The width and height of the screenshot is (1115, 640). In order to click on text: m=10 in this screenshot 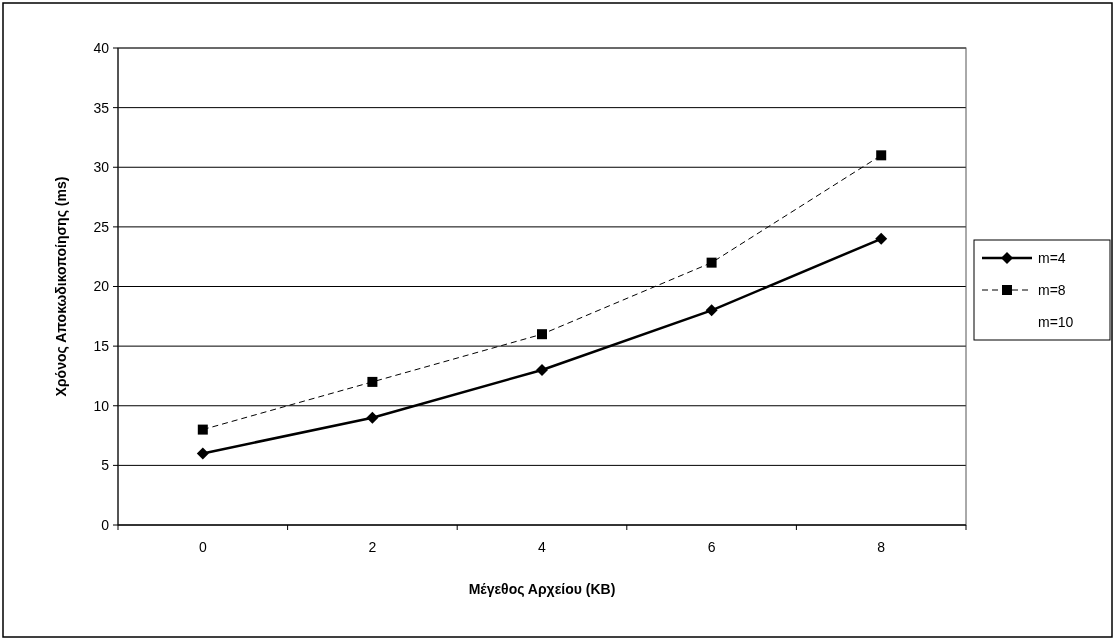, I will do `click(1056, 321)`.